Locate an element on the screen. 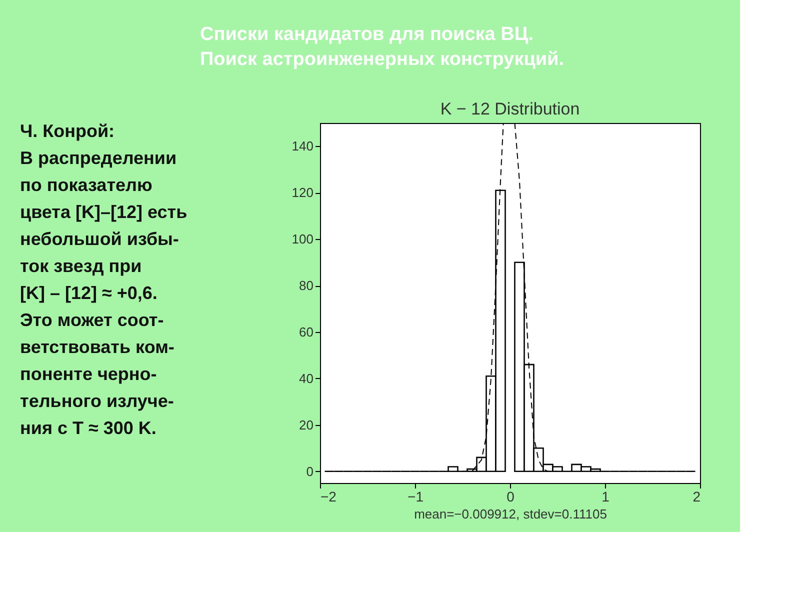 Image resolution: width=800 pixels, height=600 pixels. y-tick-label: 100 is located at coordinates (303, 239).